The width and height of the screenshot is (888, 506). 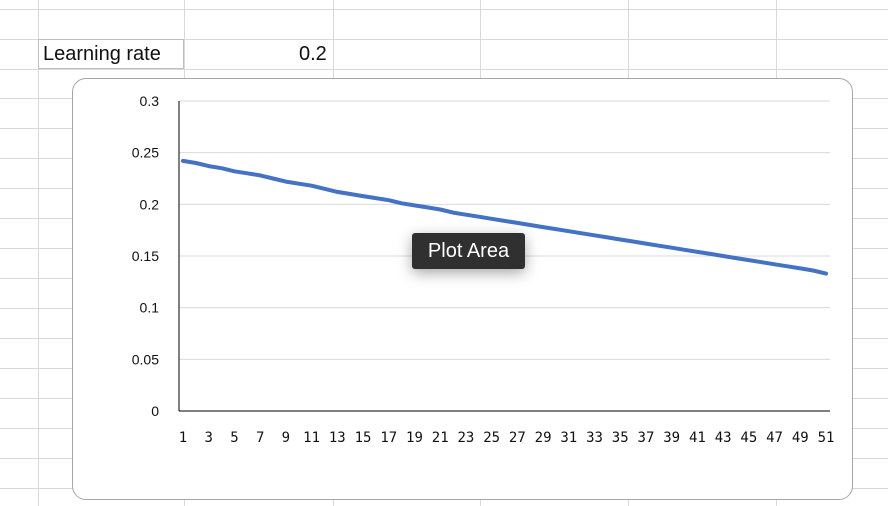 I want to click on y-tick-label: 0, so click(x=155, y=411).